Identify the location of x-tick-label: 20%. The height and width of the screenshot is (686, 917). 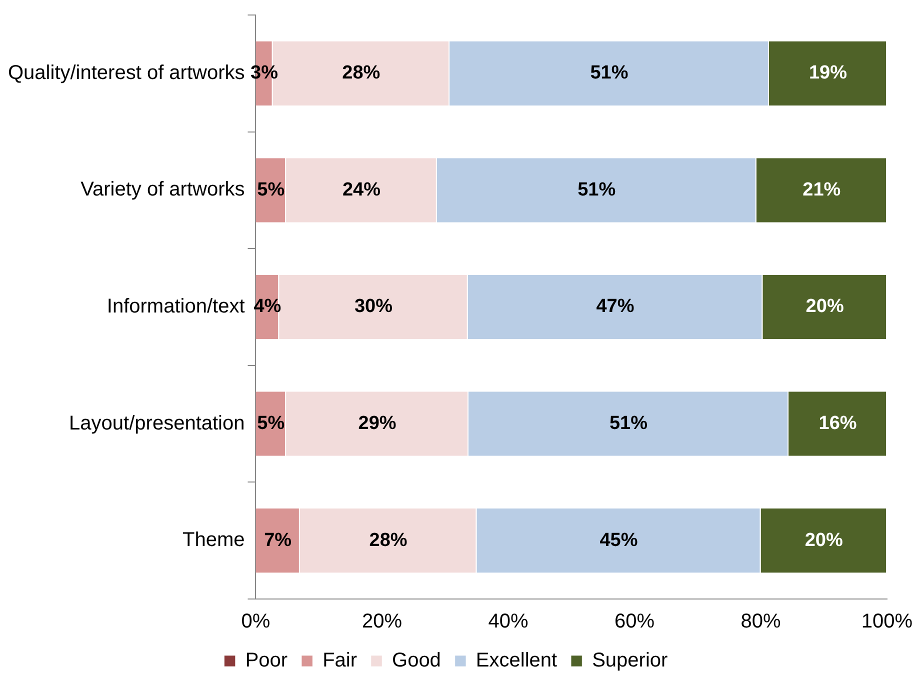
(382, 621).